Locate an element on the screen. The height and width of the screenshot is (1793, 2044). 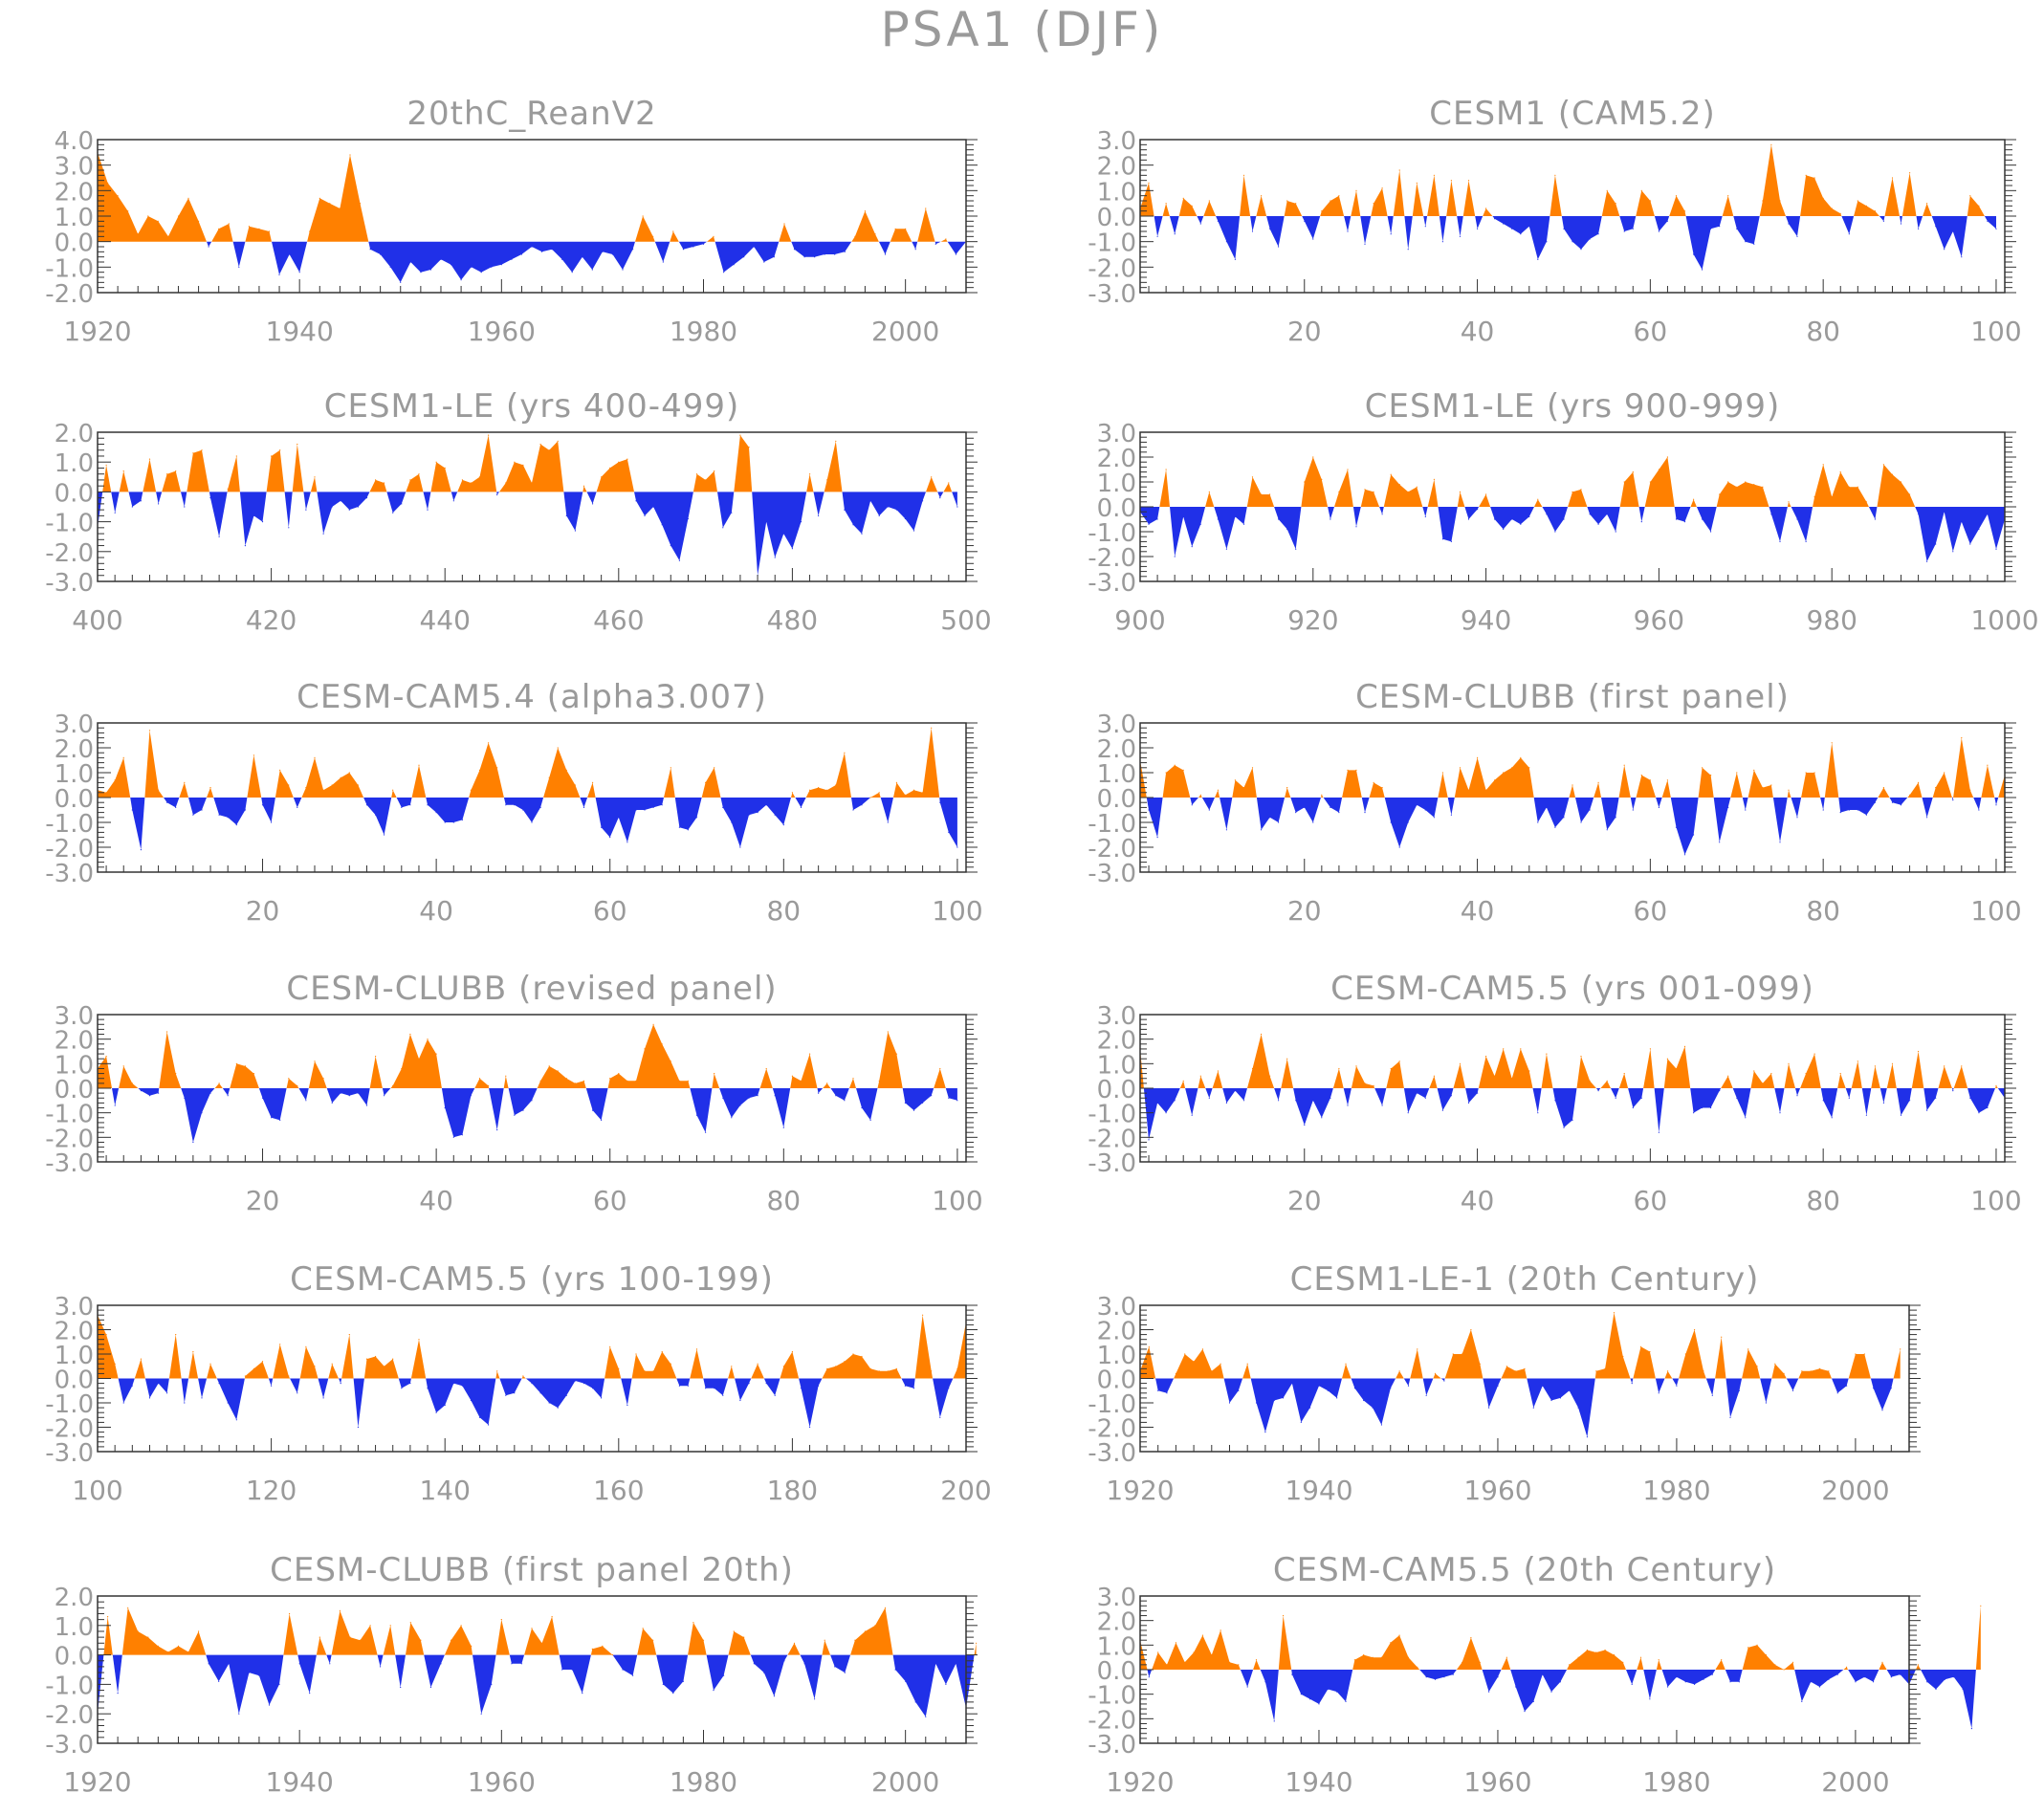
positive-area is located at coordinates (522, 1056).